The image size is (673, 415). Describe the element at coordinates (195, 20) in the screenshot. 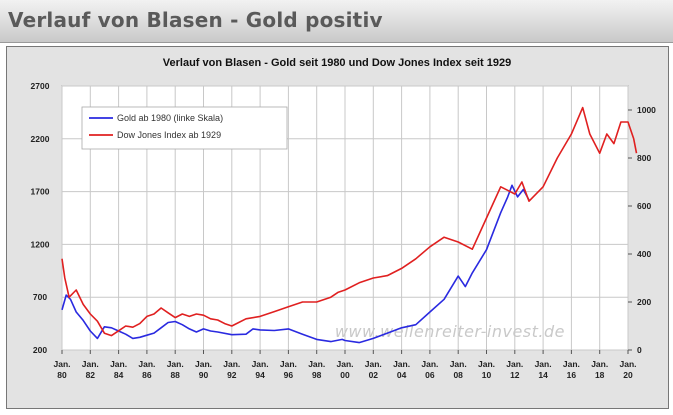

I see `page-title: Verlauf von Blasen - Gold positiv` at that location.